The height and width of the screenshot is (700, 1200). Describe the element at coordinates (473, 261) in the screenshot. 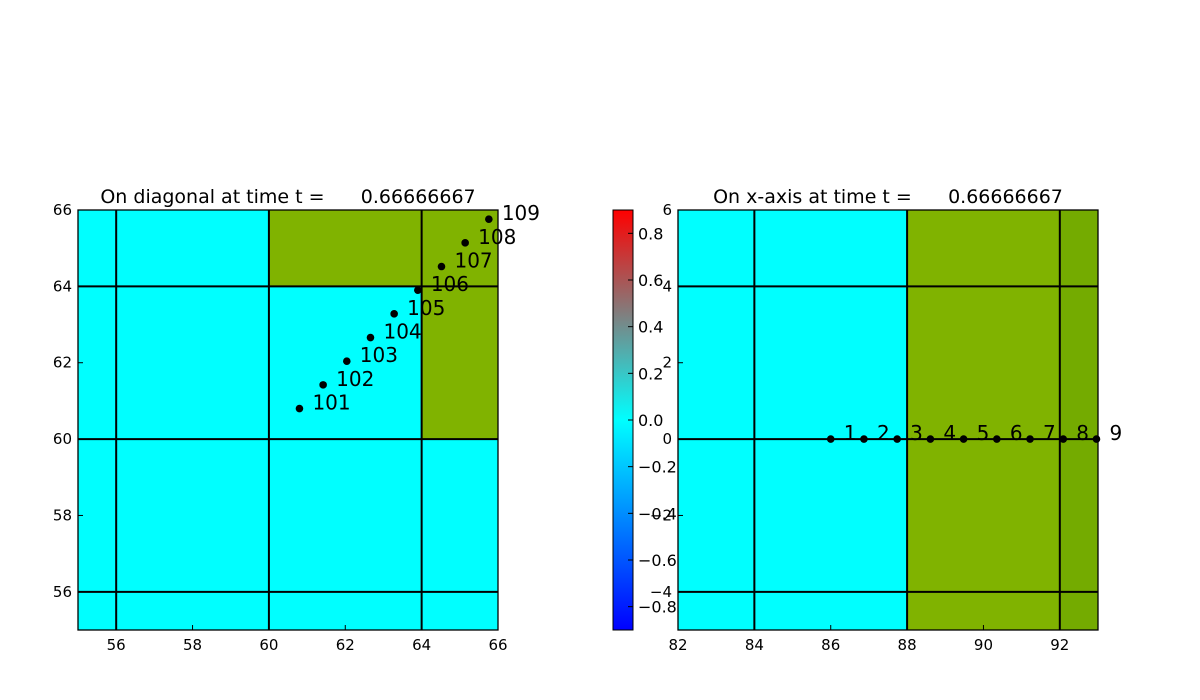

I see `diagonal-plot-point-label-107: 107` at that location.